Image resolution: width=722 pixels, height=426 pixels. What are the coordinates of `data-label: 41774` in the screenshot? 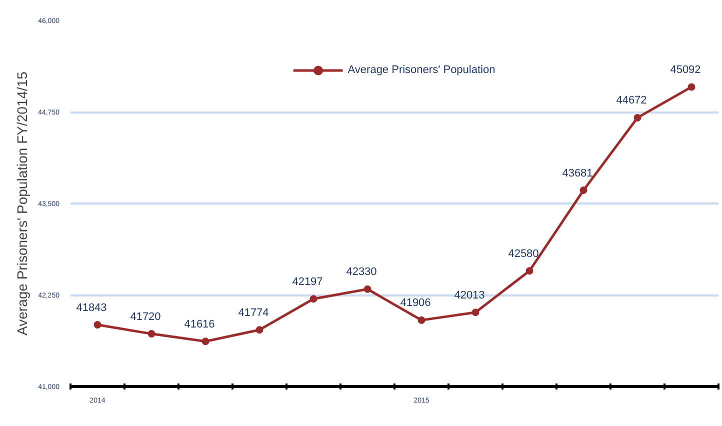 It's located at (253, 312).